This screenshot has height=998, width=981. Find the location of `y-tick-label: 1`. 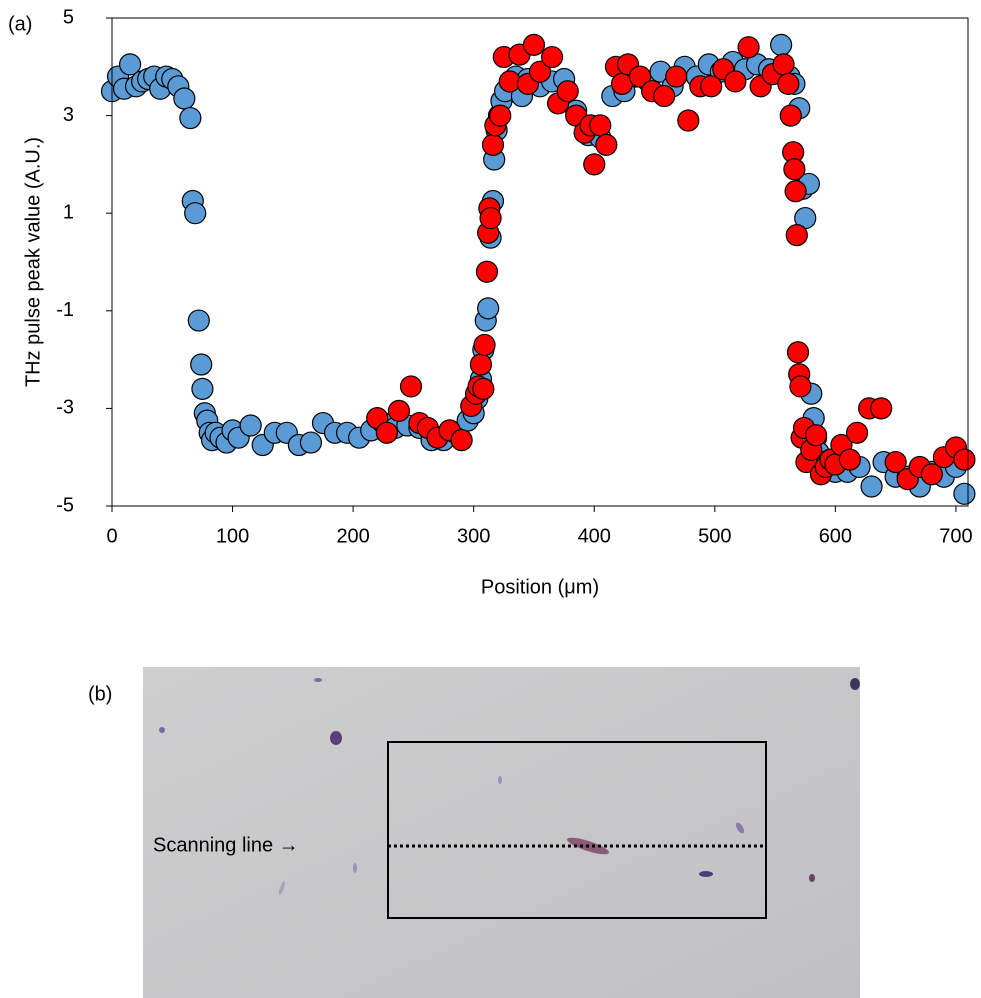

y-tick-label: 1 is located at coordinates (68, 212).